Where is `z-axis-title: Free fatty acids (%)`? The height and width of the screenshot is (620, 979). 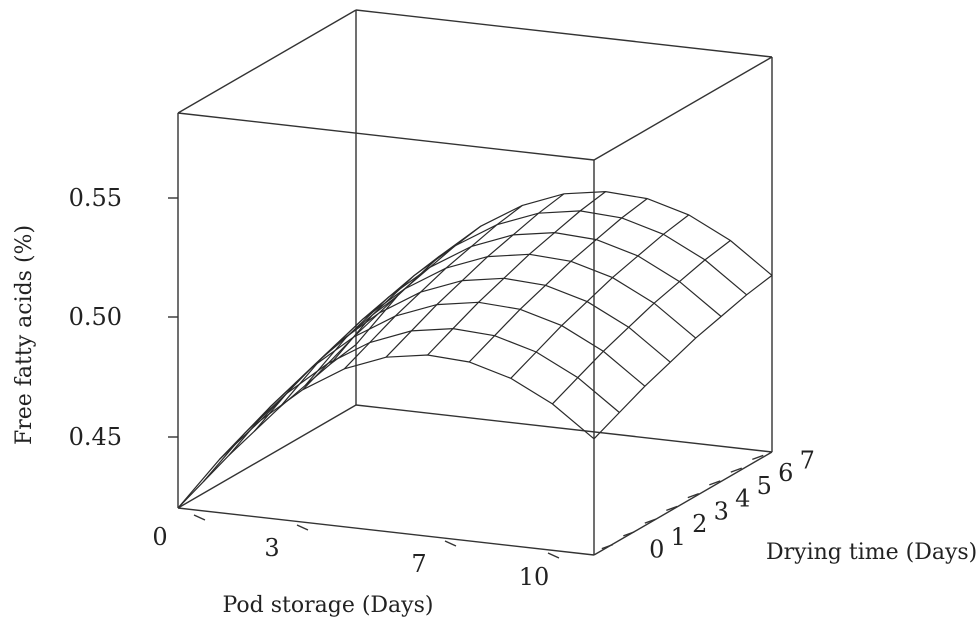
z-axis-title: Free fatty acids (%) is located at coordinates (24, 335).